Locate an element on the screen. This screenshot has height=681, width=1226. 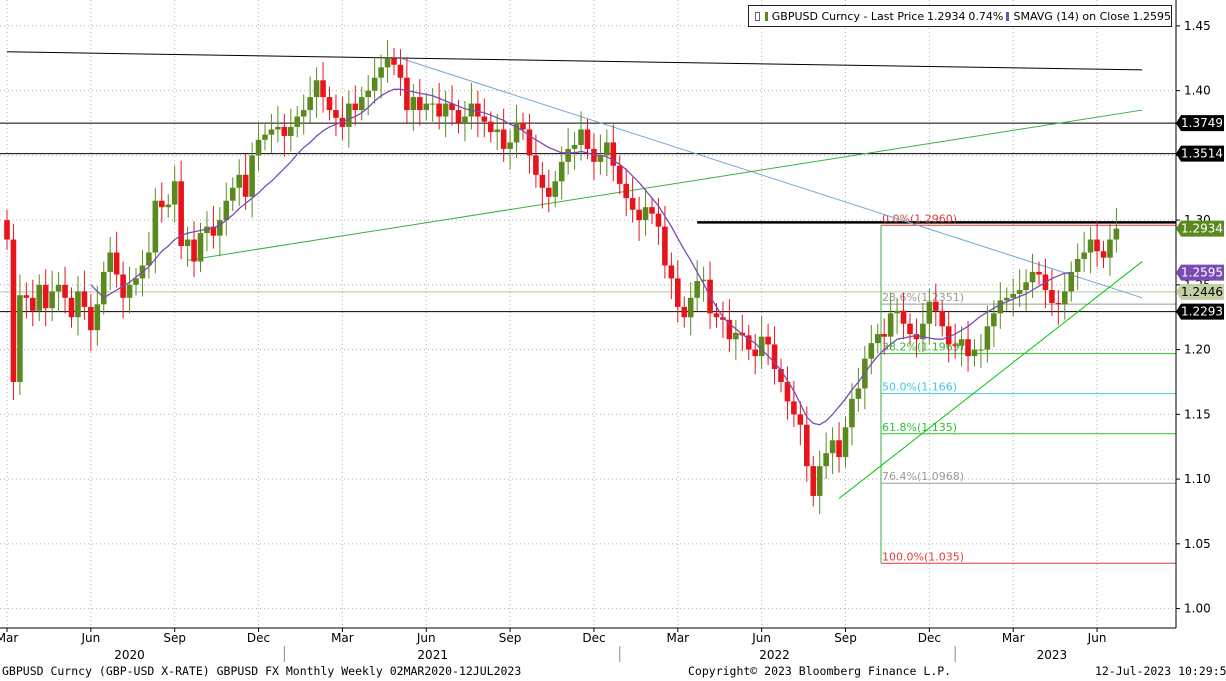
x-year-label: 2022 is located at coordinates (774, 655).